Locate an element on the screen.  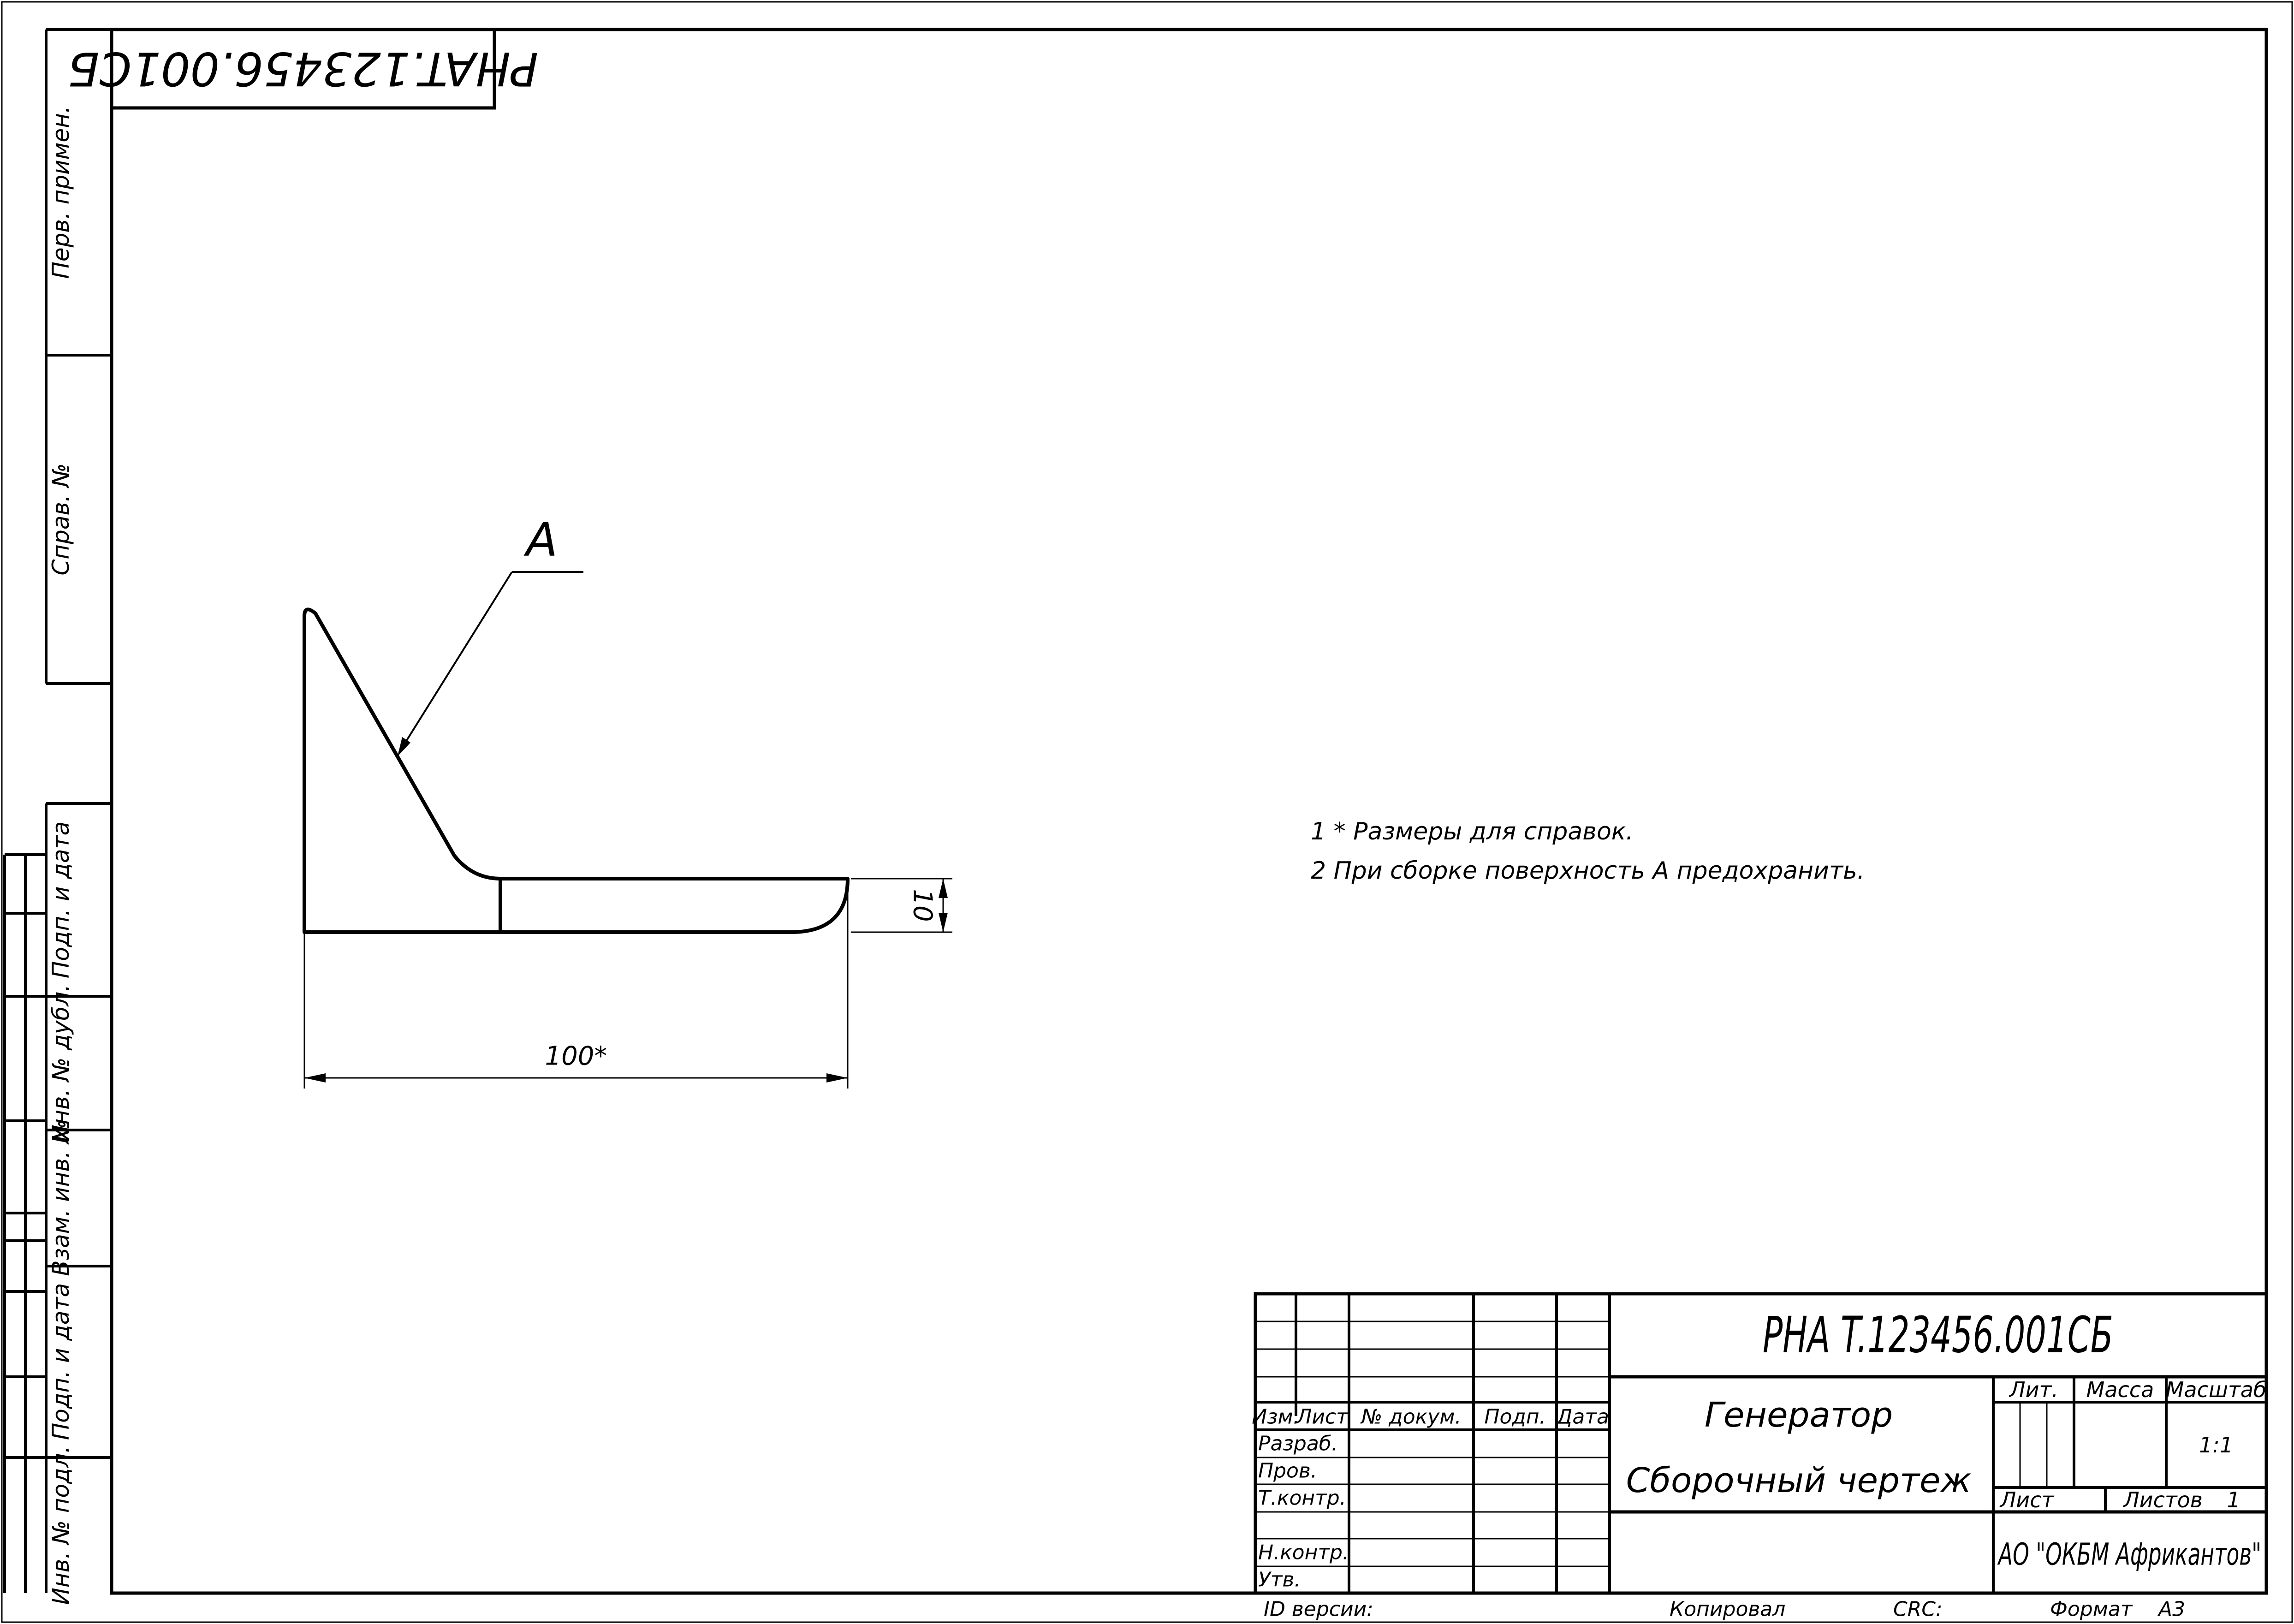
first-use-label: Перв. примен. is located at coordinates (61, 192).